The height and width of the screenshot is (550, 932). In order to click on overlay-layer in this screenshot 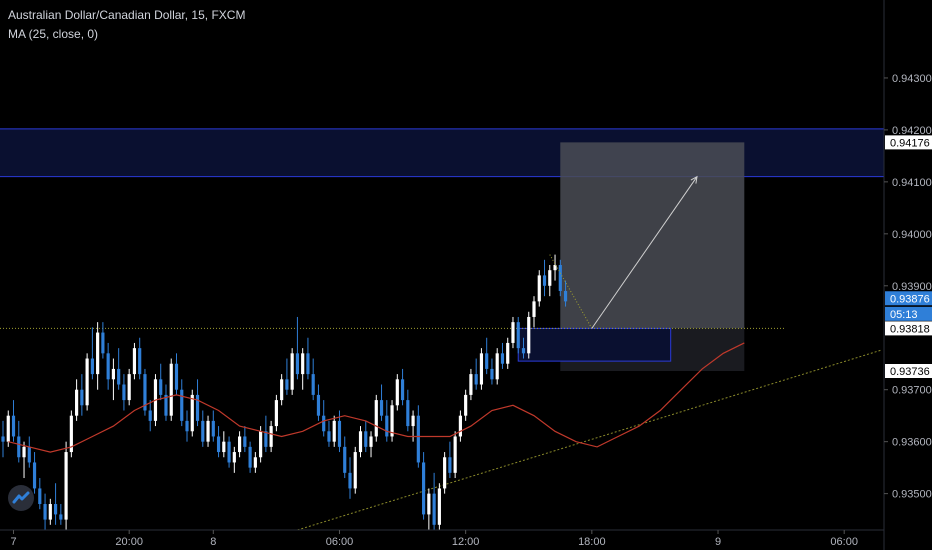, I will do `click(623, 252)`.